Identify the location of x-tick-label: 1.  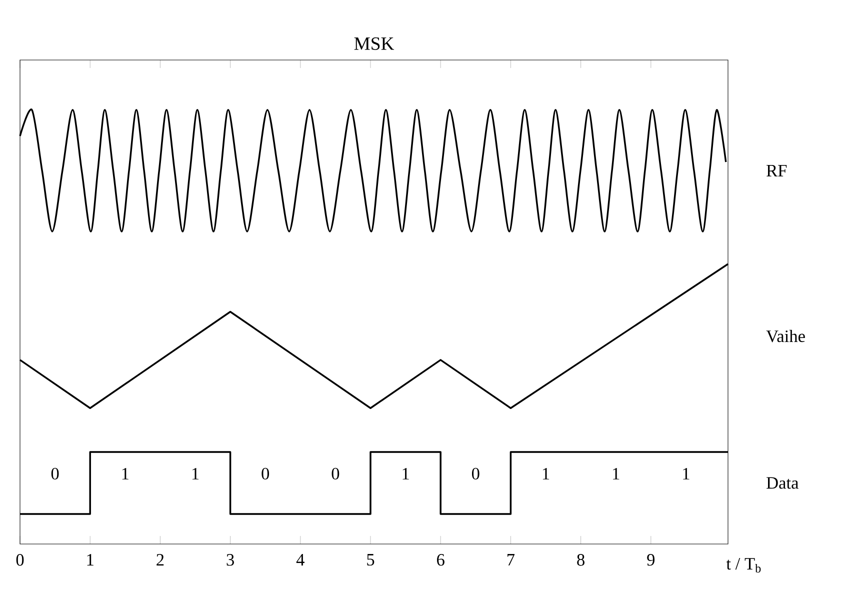
(90, 560).